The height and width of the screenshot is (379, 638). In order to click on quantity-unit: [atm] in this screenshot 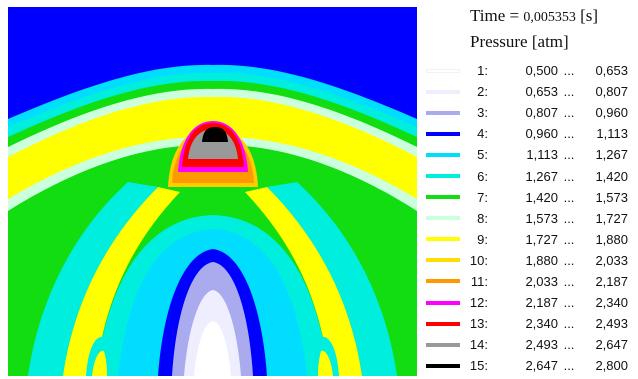, I will do `click(550, 41)`.